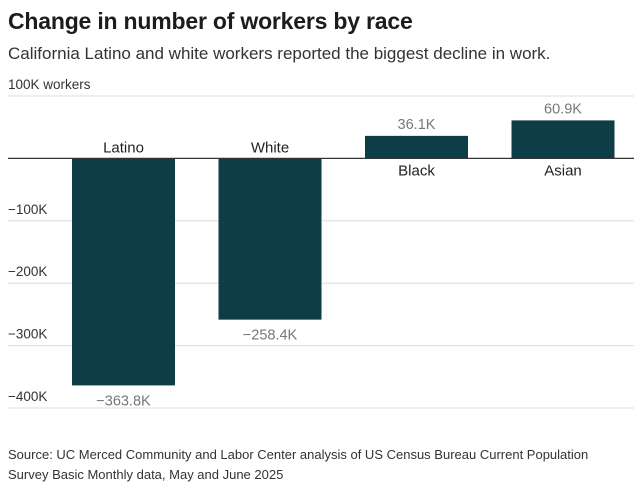  Describe the element at coordinates (270, 147) in the screenshot. I see `category-label: White` at that location.